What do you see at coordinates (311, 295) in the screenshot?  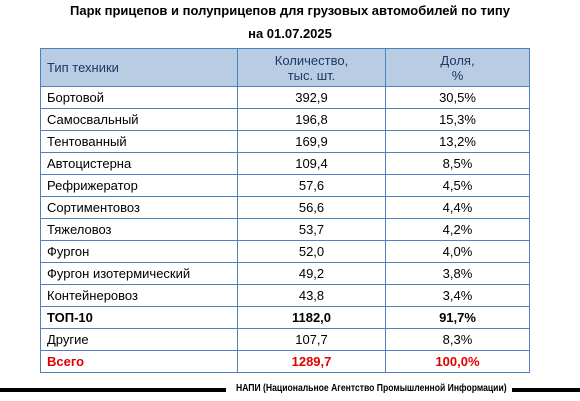 I see `table-cell: 43,8` at bounding box center [311, 295].